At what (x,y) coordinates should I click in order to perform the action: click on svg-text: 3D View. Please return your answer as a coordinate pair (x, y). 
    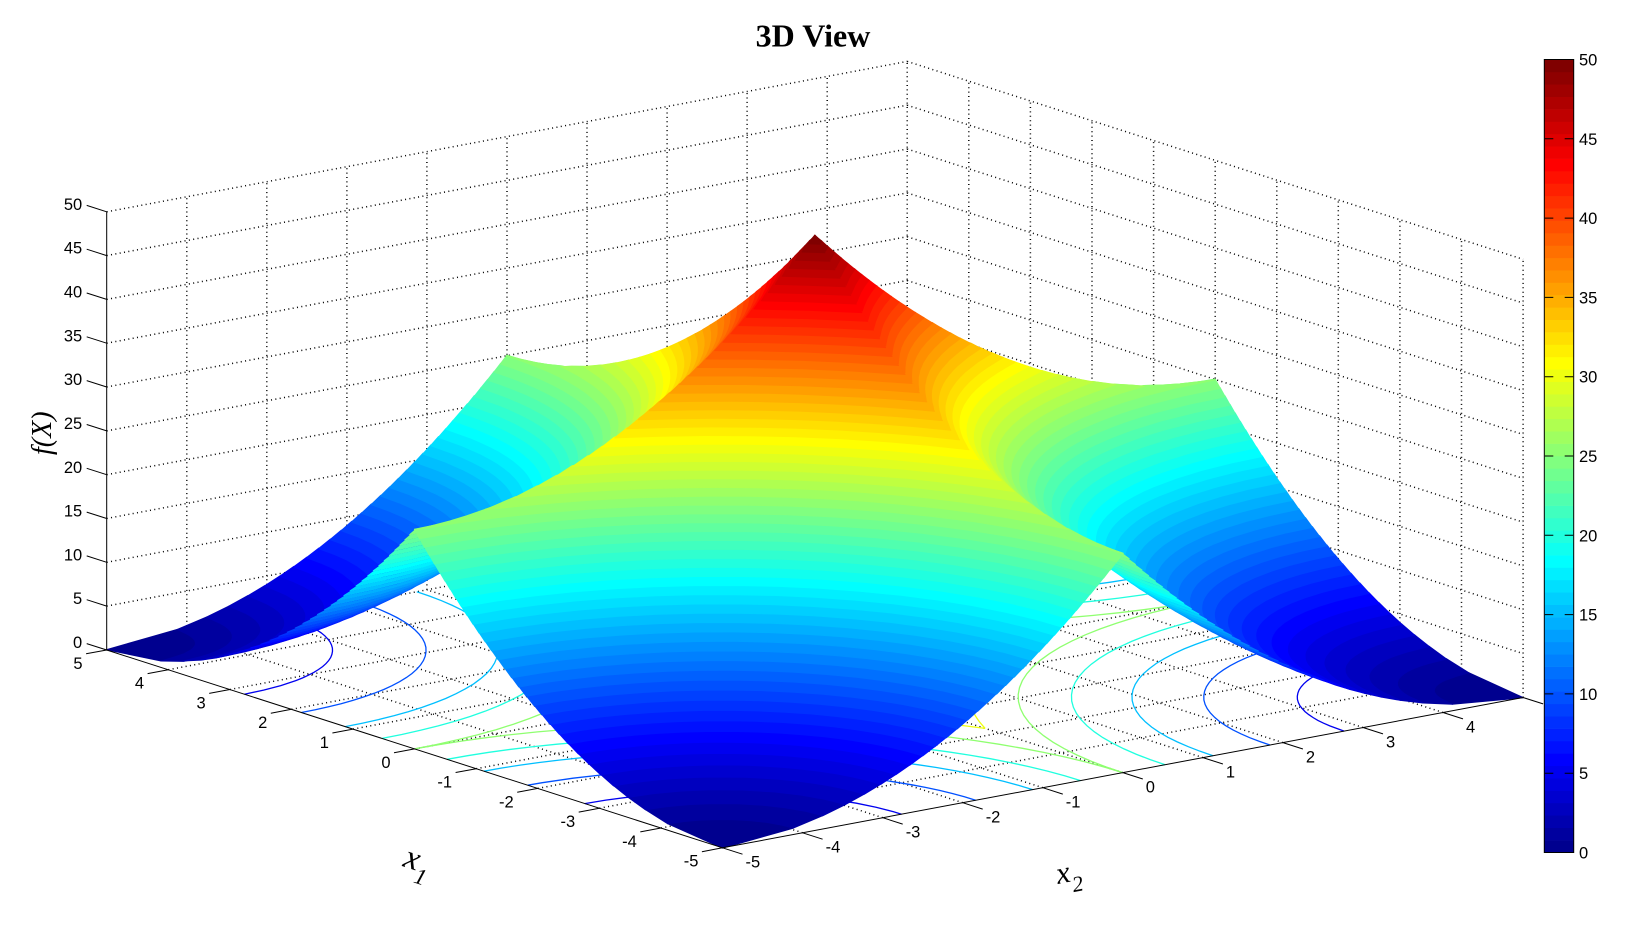
    Looking at the image, I should click on (813, 36).